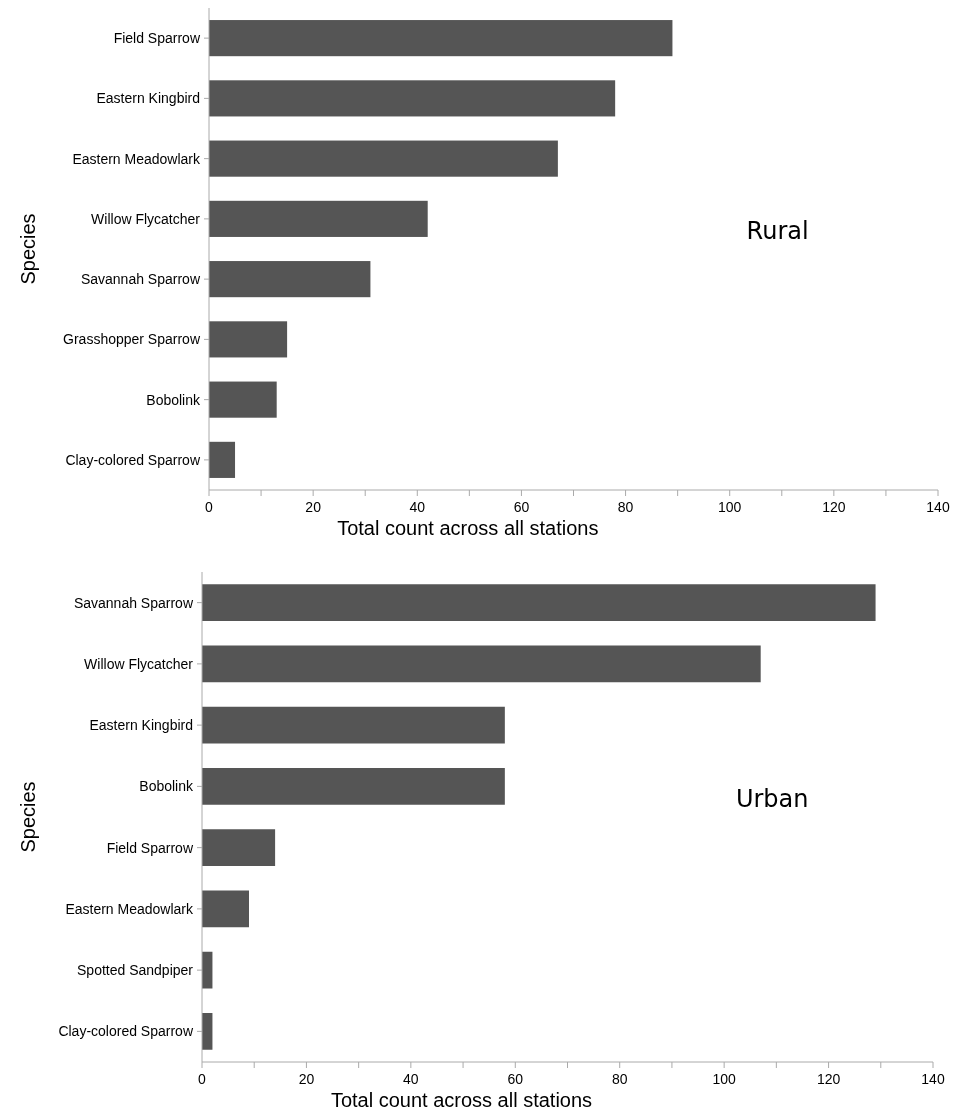  I want to click on y-tick-label: Grasshopper Sparrow, so click(132, 339).